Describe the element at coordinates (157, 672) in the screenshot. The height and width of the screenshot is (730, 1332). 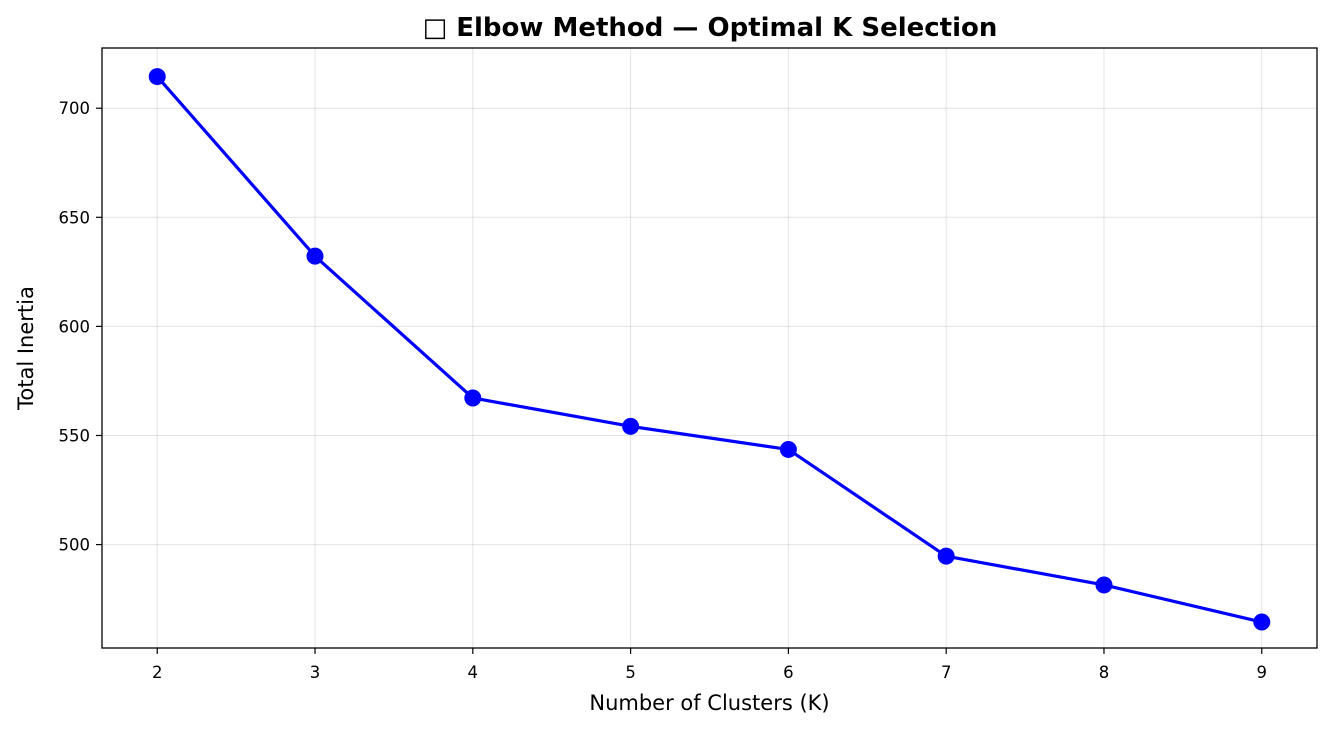
I see `x-tick-label: 2` at that location.